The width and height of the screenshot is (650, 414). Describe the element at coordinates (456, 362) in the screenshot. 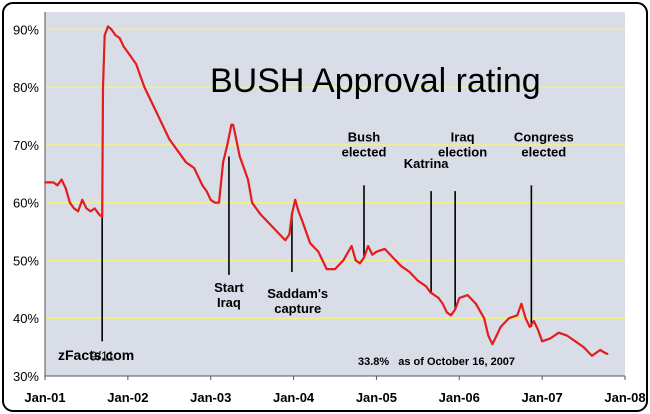

I see `footnote-text: as of October 16, 2007` at that location.